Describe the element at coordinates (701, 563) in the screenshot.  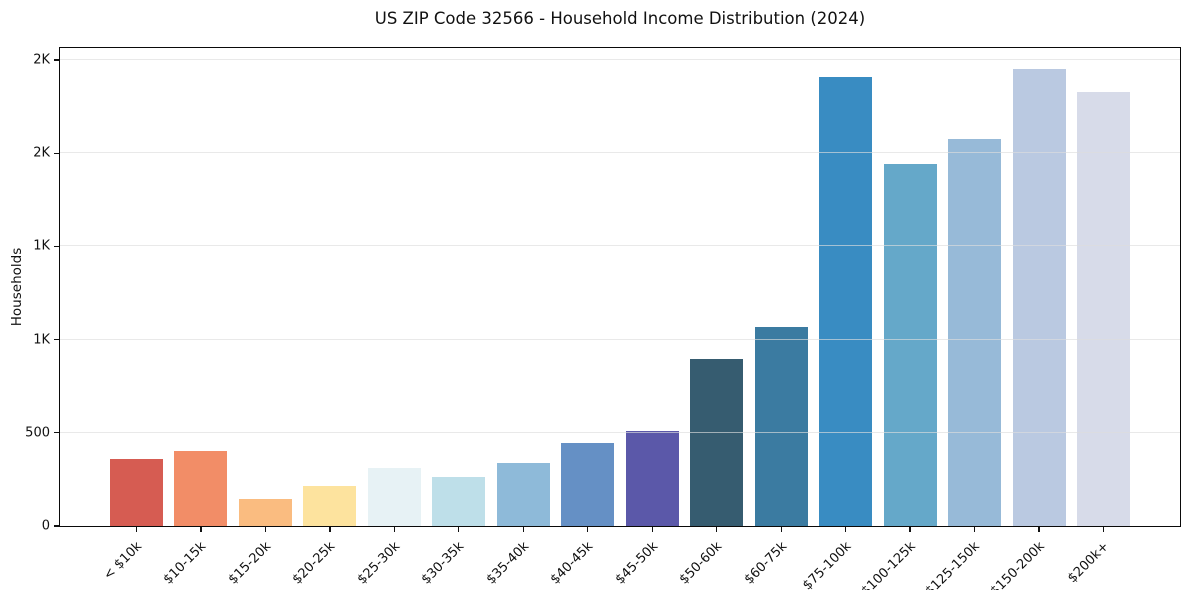
I see `x-tick-label: $50-60k` at that location.